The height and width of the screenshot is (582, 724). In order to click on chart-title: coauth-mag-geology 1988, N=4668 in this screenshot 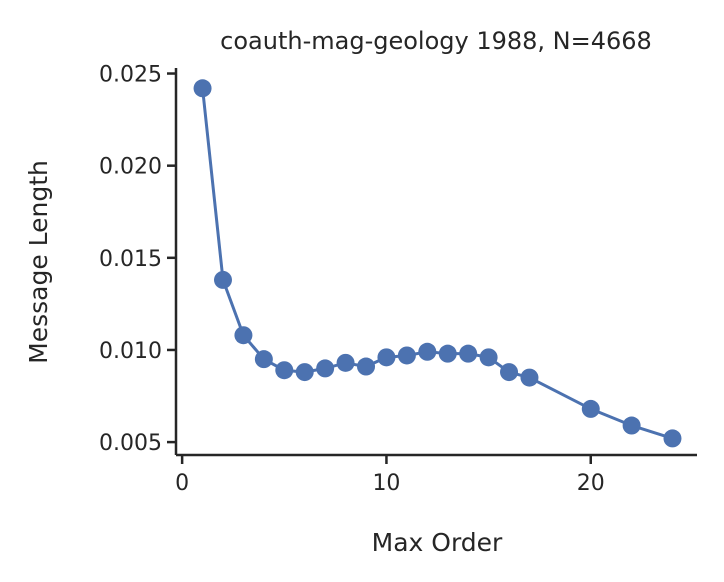, I will do `click(436, 41)`.